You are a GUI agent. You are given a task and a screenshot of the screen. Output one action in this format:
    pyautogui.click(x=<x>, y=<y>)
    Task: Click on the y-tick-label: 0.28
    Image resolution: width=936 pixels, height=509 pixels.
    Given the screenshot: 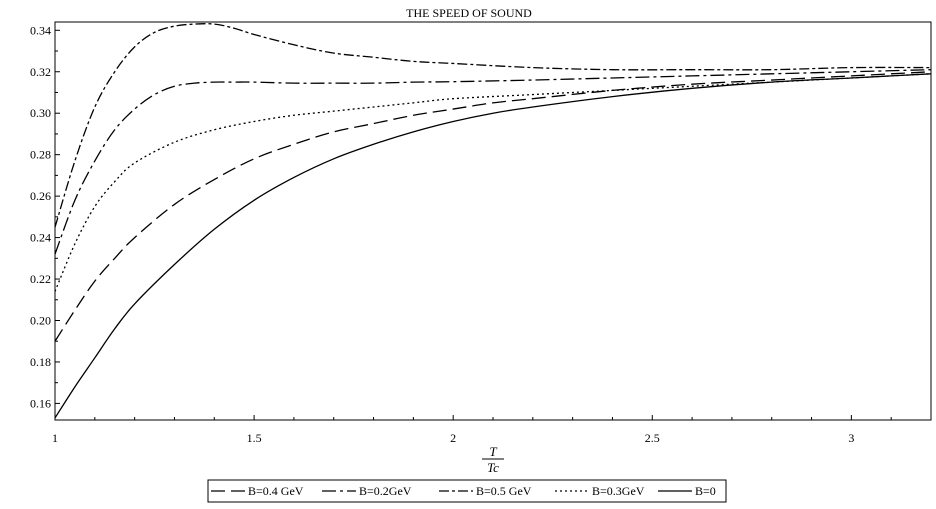 What is the action you would take?
    pyautogui.click(x=40, y=155)
    